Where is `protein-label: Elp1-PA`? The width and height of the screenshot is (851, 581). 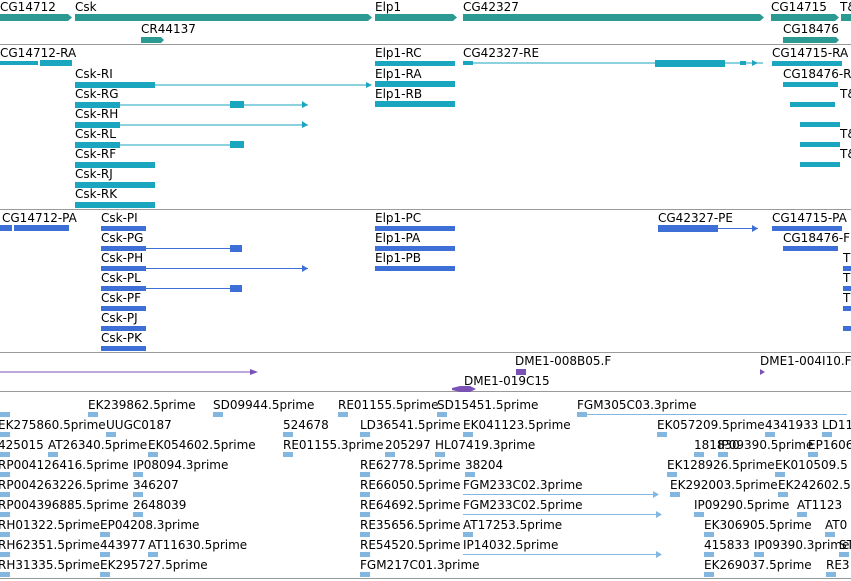
protein-label: Elp1-PA is located at coordinates (398, 238).